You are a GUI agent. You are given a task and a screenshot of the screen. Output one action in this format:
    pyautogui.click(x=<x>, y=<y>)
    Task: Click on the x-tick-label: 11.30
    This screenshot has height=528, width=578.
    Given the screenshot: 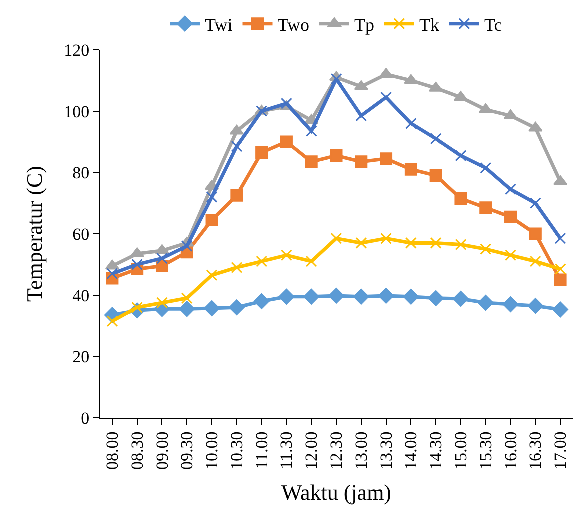 What is the action you would take?
    pyautogui.click(x=286, y=451)
    